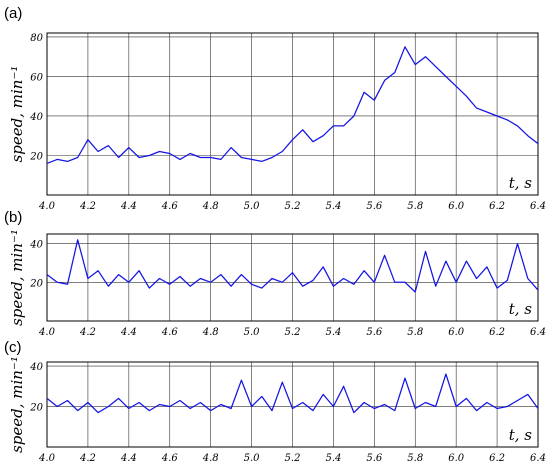 Image resolution: width=550 pixels, height=470 pixels. I want to click on y-tick-label: 60, so click(36, 77).